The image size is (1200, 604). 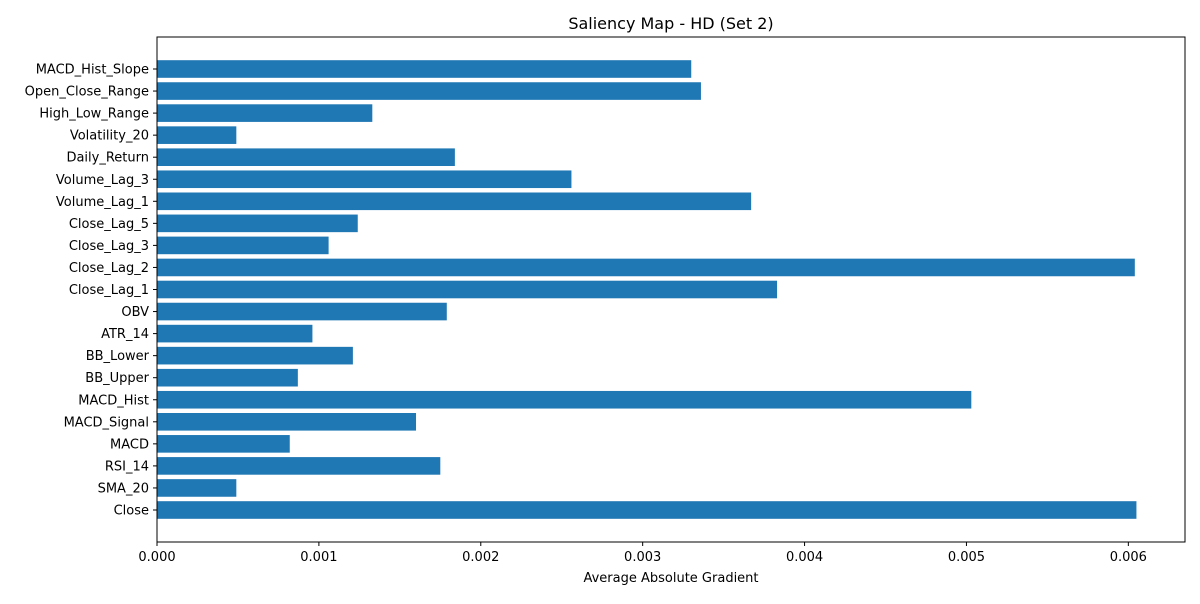 I want to click on bar-obv, so click(x=302, y=311).